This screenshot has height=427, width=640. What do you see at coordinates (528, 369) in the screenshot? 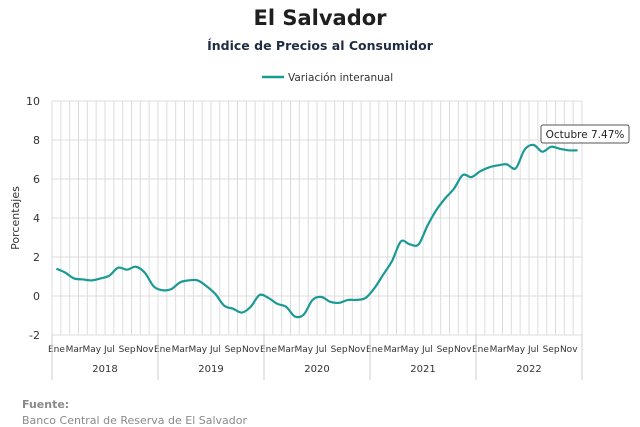
I see `year-label: 2022` at bounding box center [528, 369].